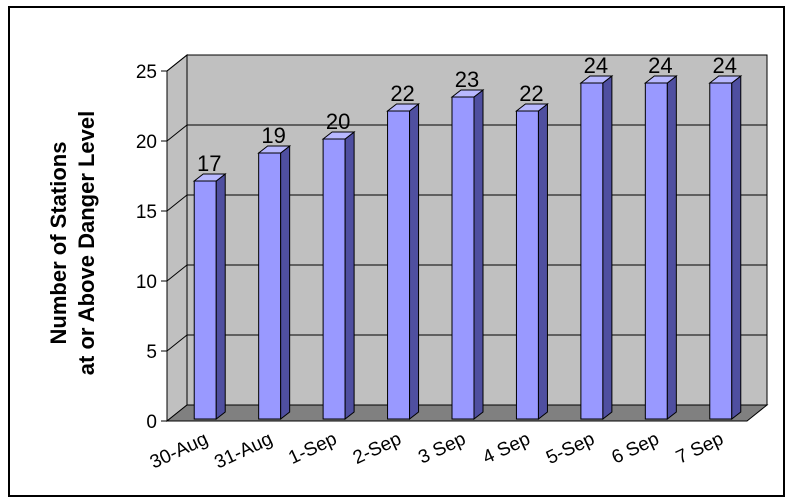 This screenshot has width=793, height=503. I want to click on y-tick-label: 20, so click(146, 142).